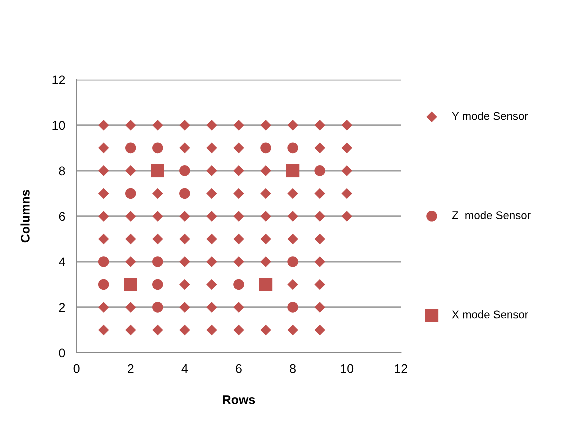 The image size is (569, 444). I want to click on legend-label: Y mode Sensor, so click(490, 116).